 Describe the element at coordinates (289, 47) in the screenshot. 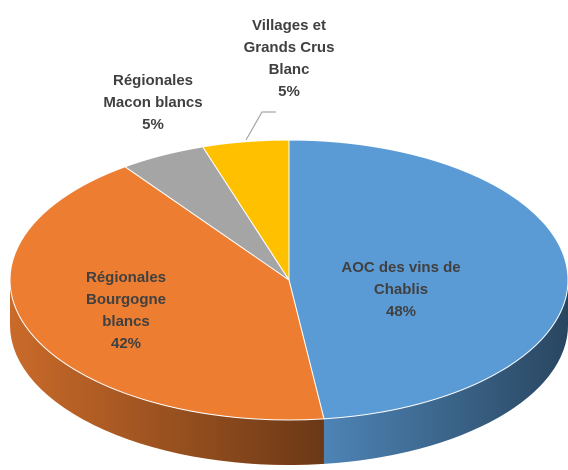

I see `slice-name: Villages et Grands Crus Blanc` at that location.